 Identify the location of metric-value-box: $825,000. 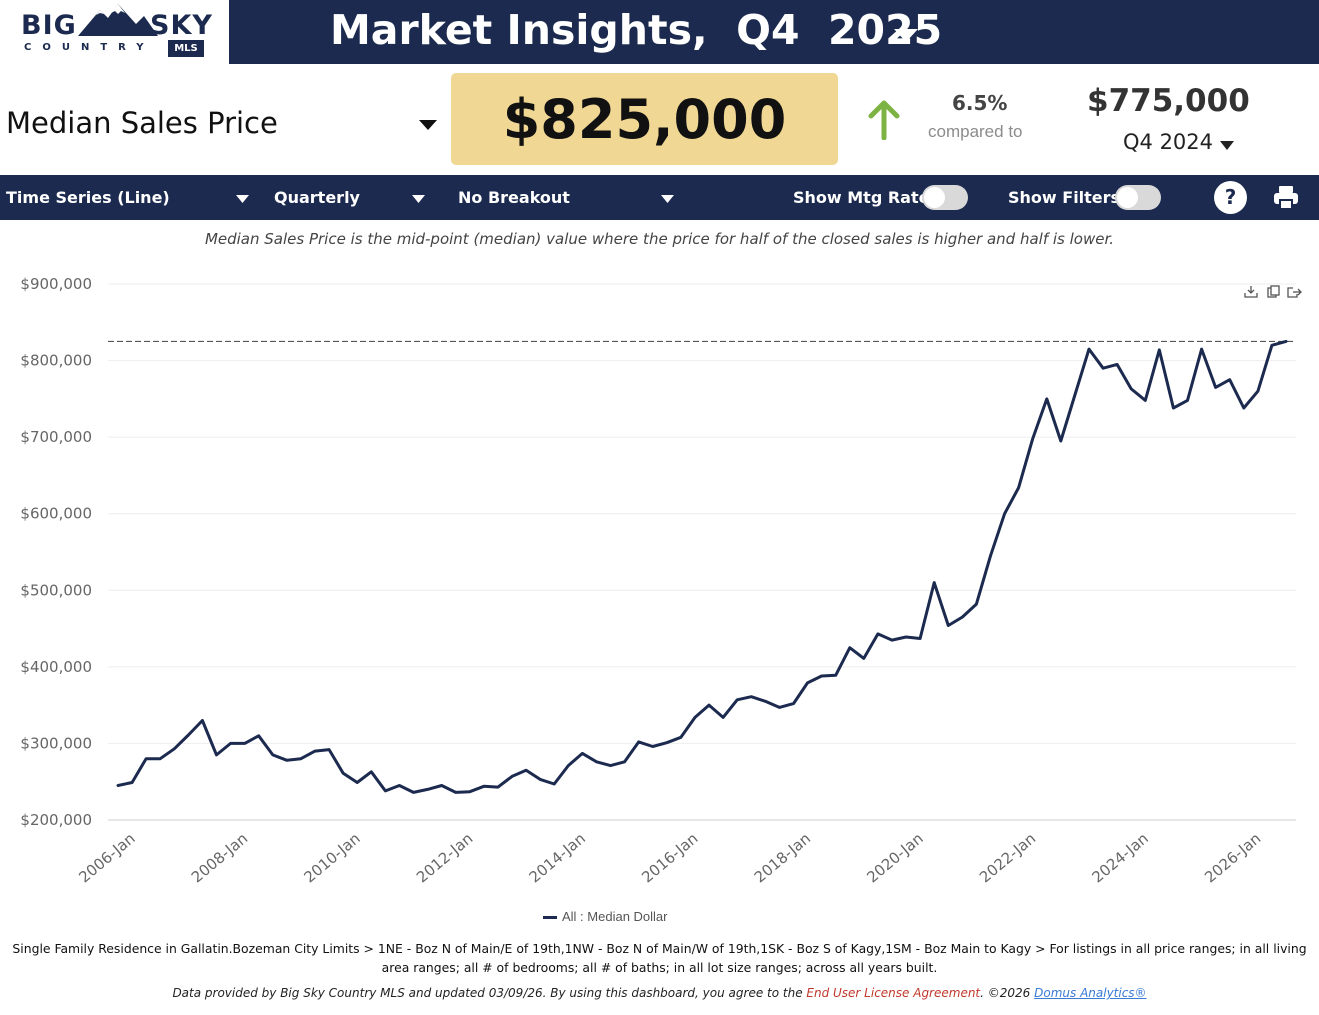
(644, 119).